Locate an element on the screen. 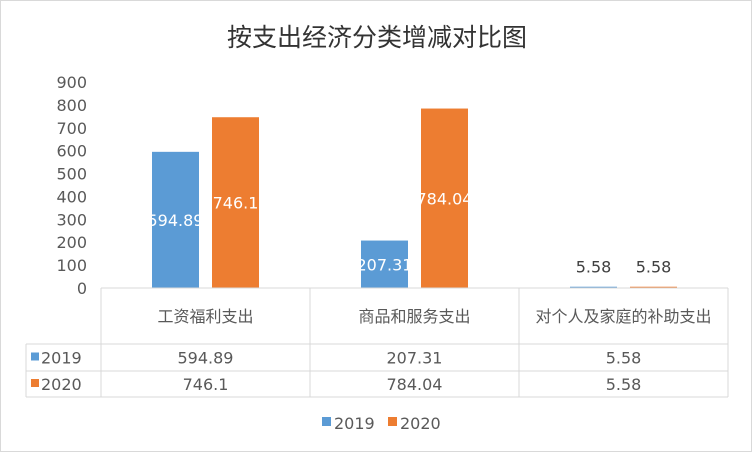 This screenshot has height=452, width=752. table-cell: 784.04 is located at coordinates (415, 384).